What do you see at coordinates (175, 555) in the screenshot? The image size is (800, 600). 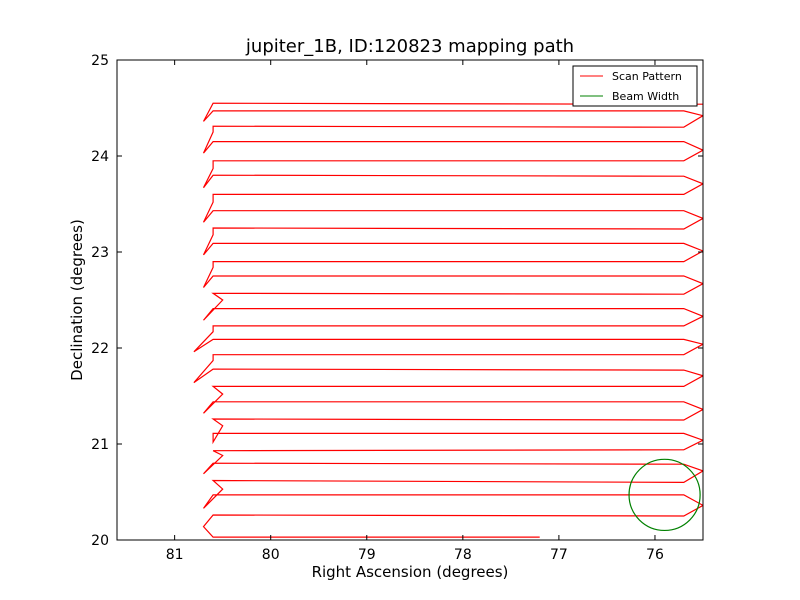 I see `x-tick-label: 81` at bounding box center [175, 555].